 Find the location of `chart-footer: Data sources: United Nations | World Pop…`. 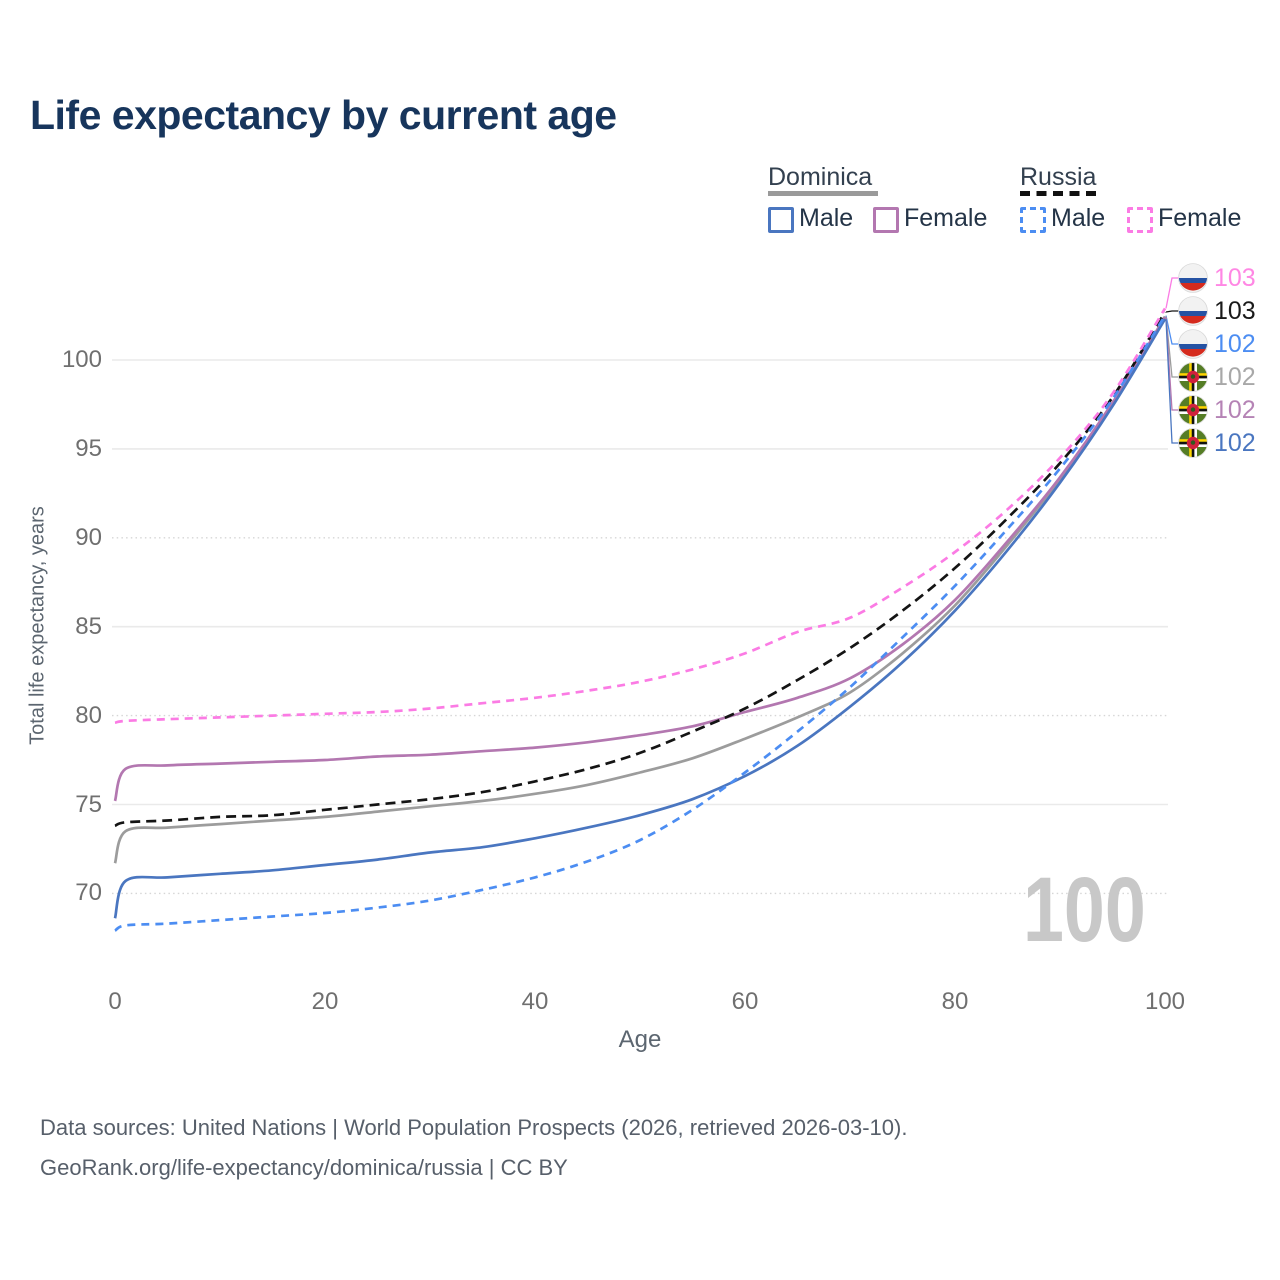

chart-footer: Data sources: United Nations | World Pop… is located at coordinates (473, 1148).